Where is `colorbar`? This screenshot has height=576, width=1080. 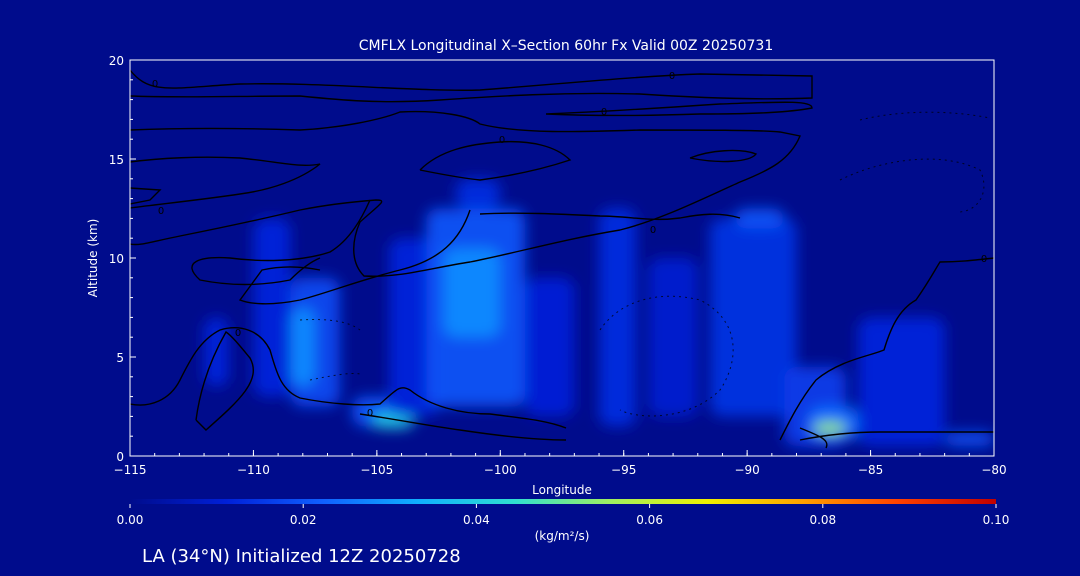
colorbar is located at coordinates (563, 501).